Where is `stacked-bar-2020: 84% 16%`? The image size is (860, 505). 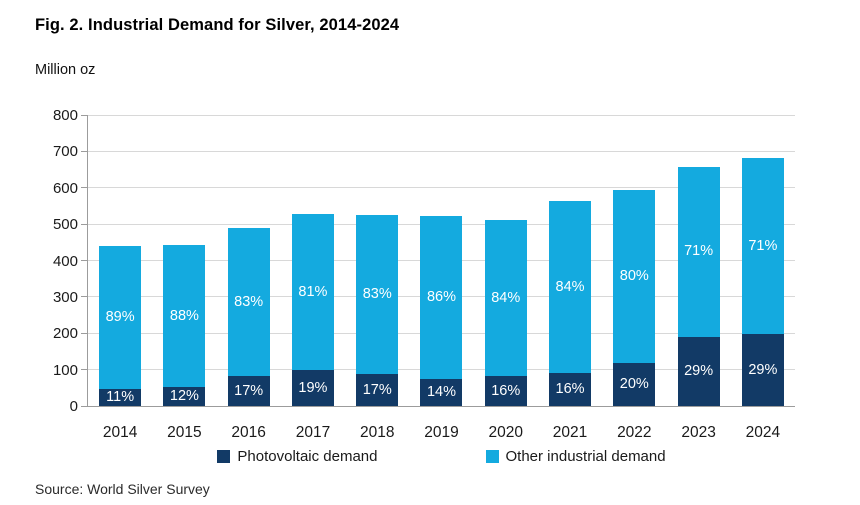
stacked-bar-2020: 84% 16% is located at coordinates (505, 312).